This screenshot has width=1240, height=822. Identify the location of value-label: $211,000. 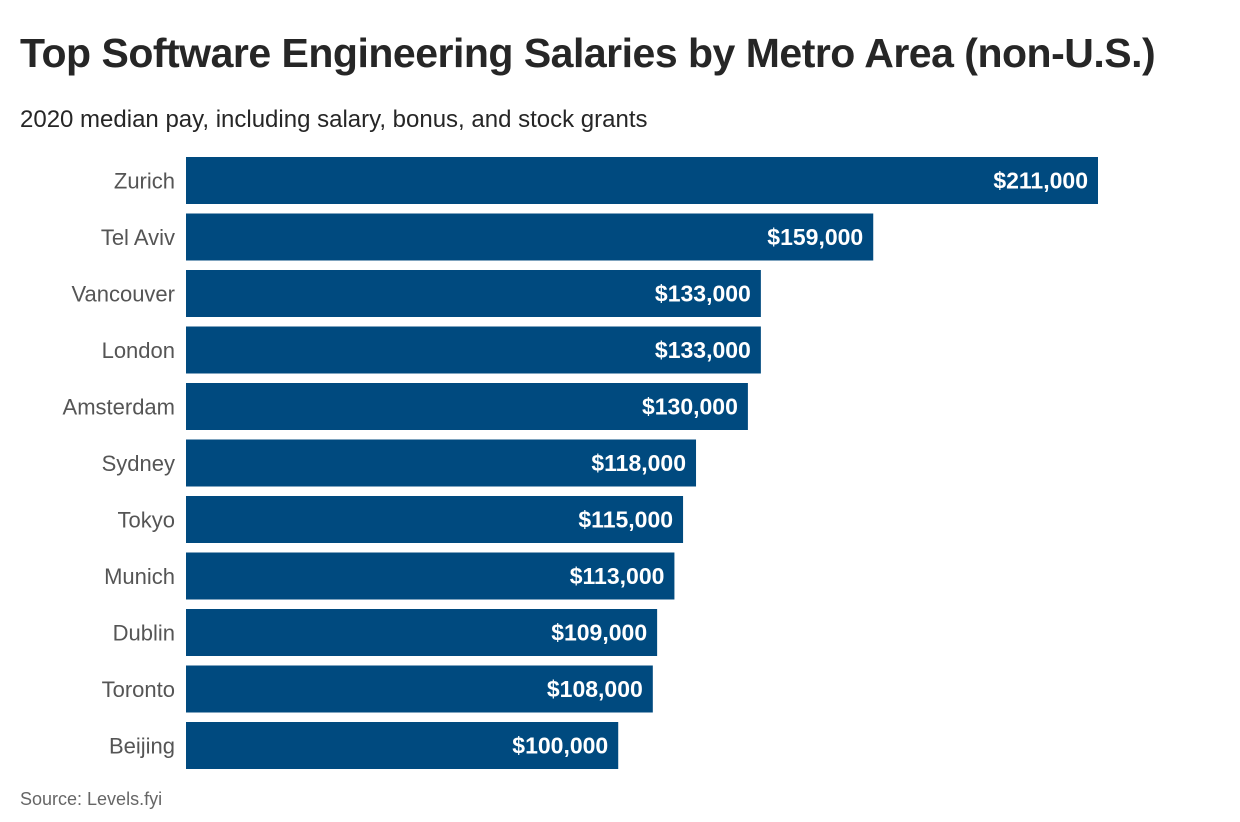
(1040, 181).